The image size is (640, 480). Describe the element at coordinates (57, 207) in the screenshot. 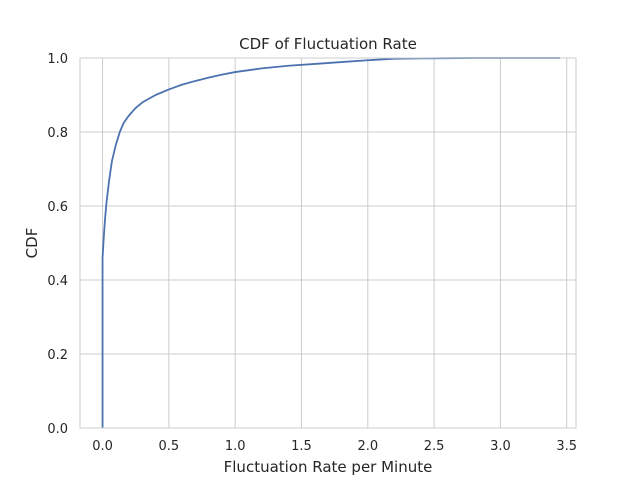

I see `y-tick-label: 0.6` at that location.